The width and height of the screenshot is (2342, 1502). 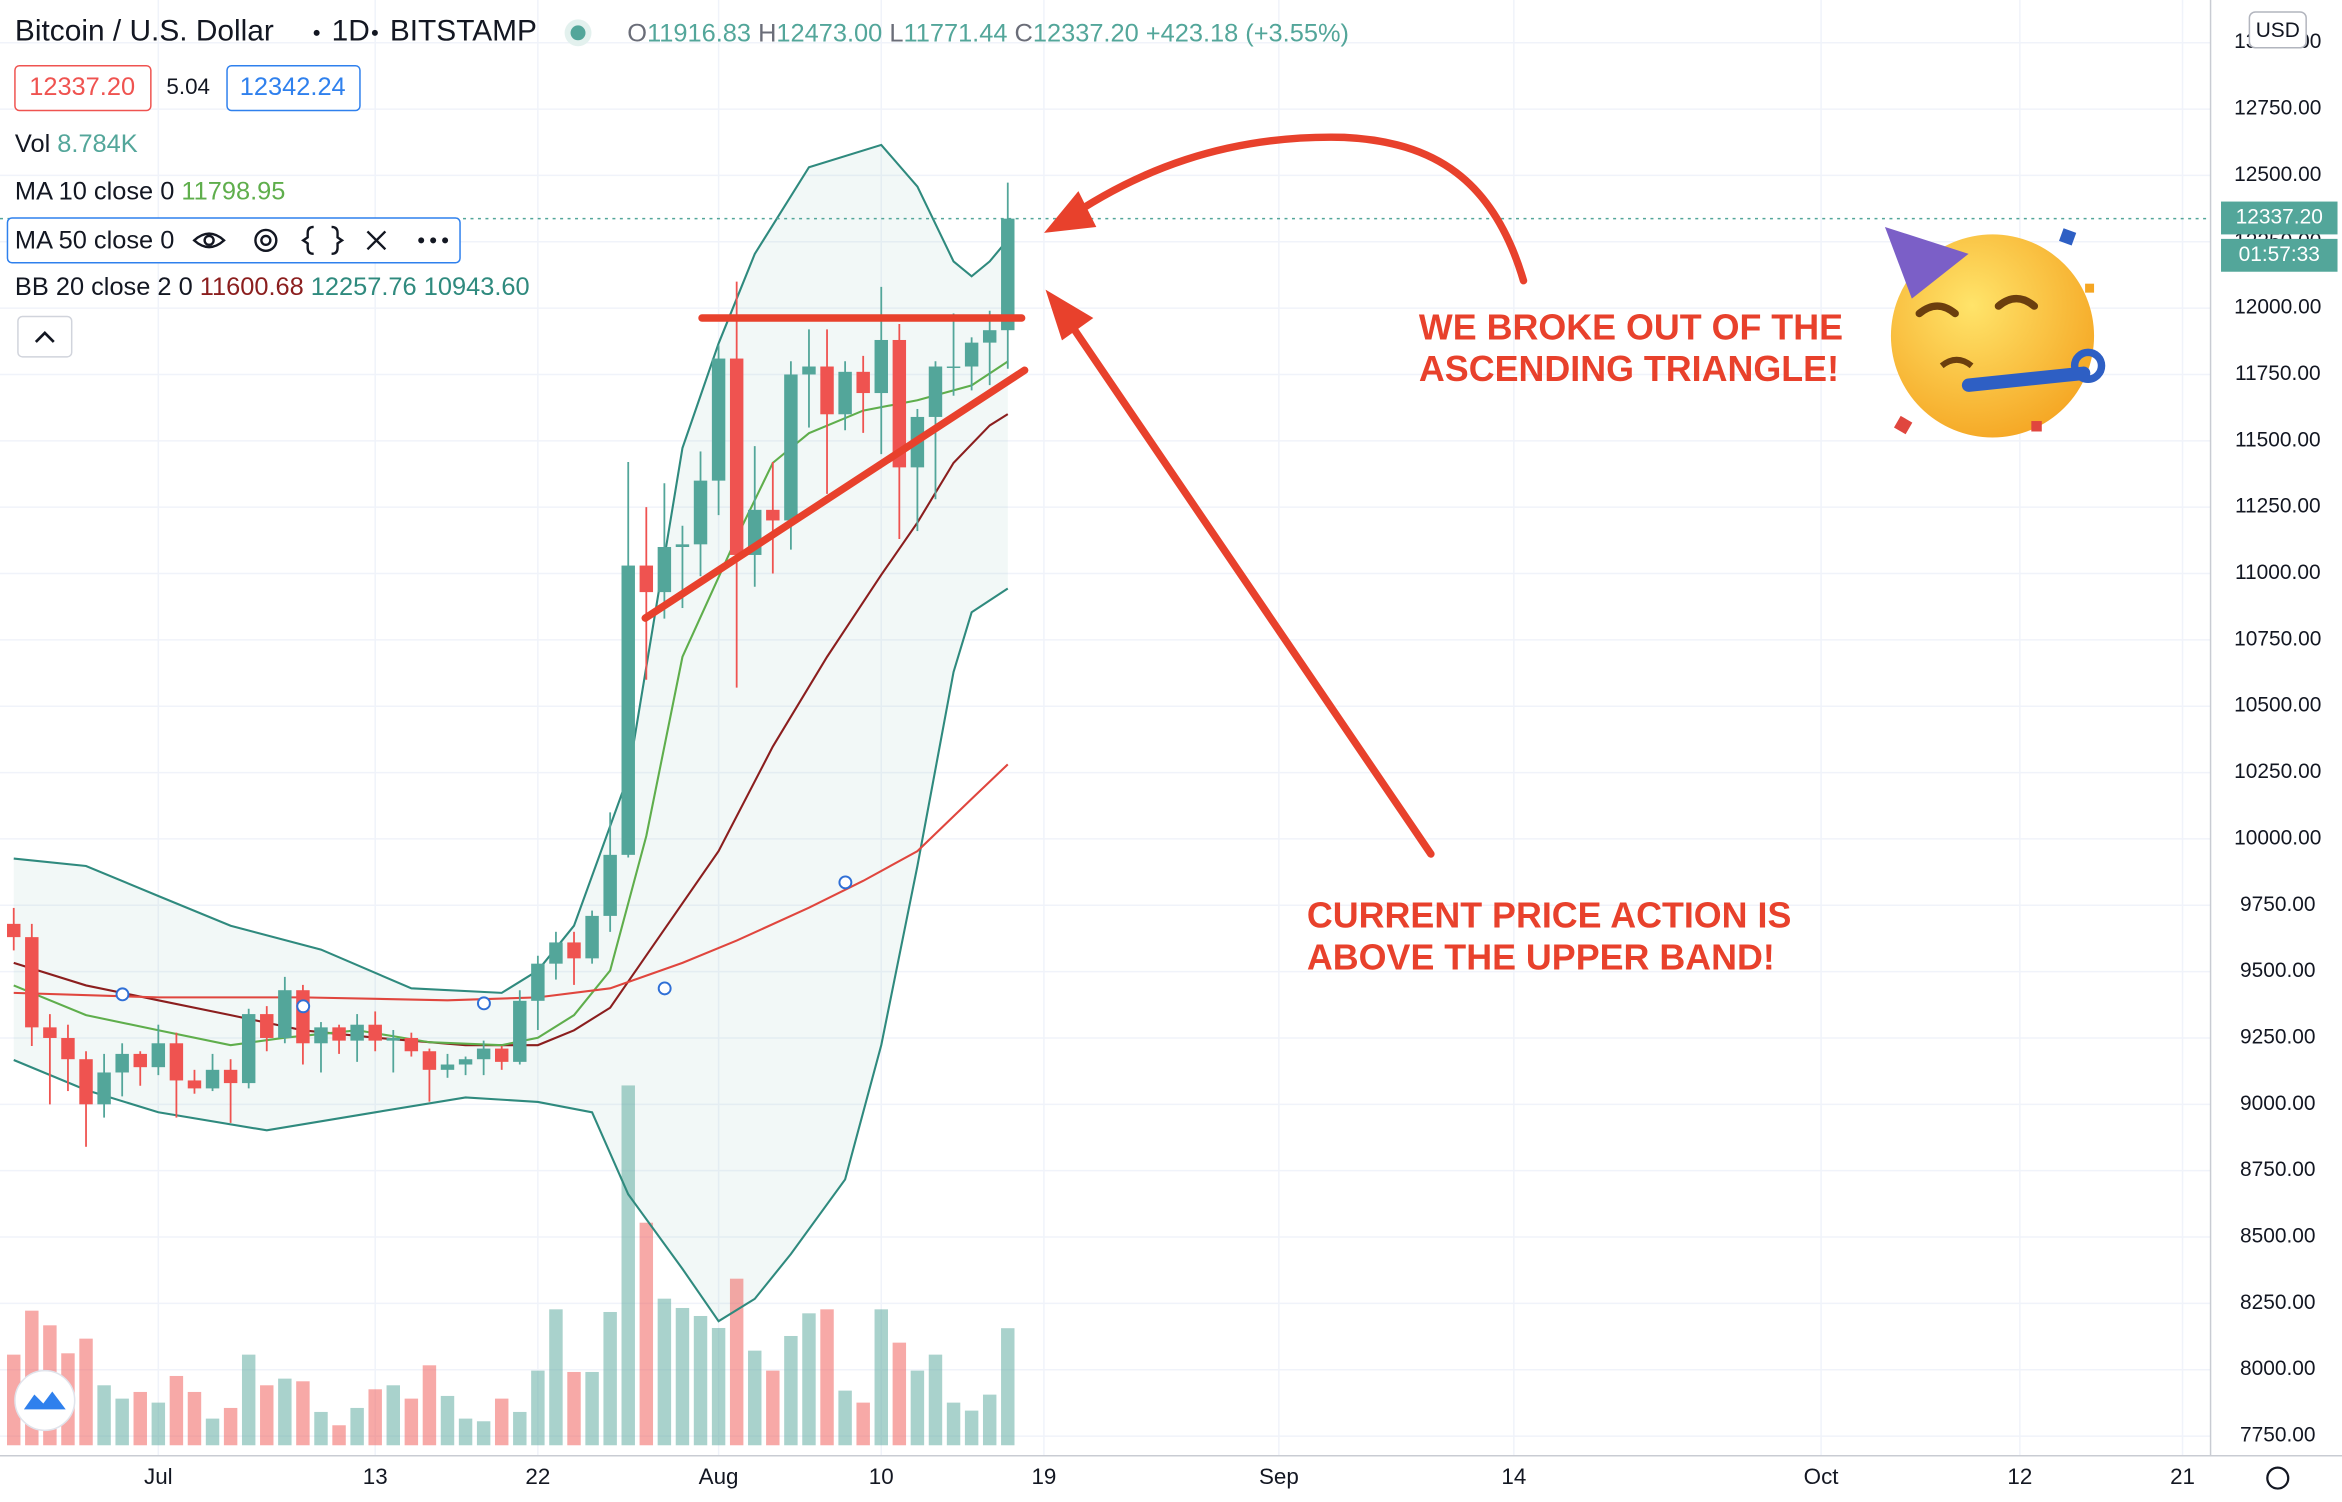 I want to click on countdown-badge, so click(x=2279, y=255).